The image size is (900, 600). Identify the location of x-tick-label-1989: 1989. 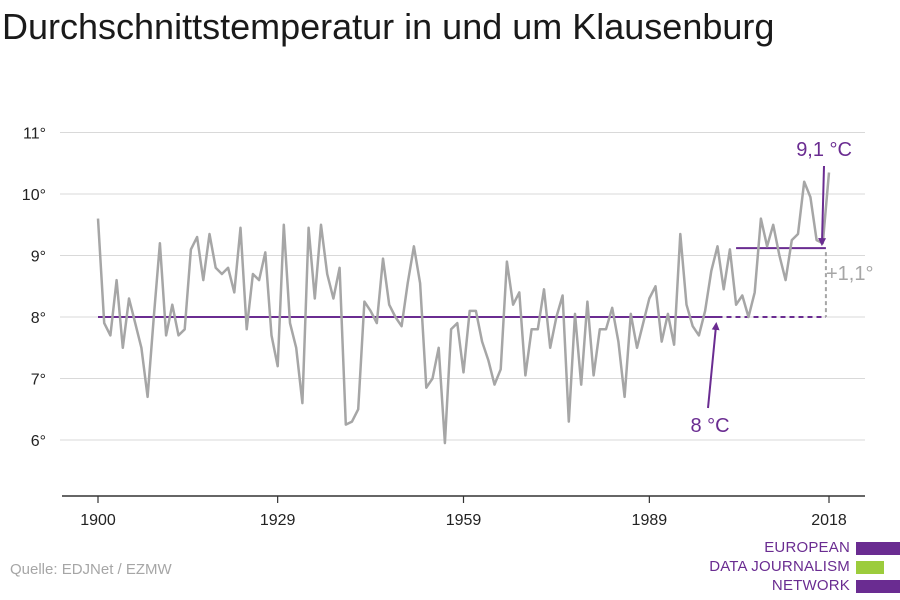
(650, 520).